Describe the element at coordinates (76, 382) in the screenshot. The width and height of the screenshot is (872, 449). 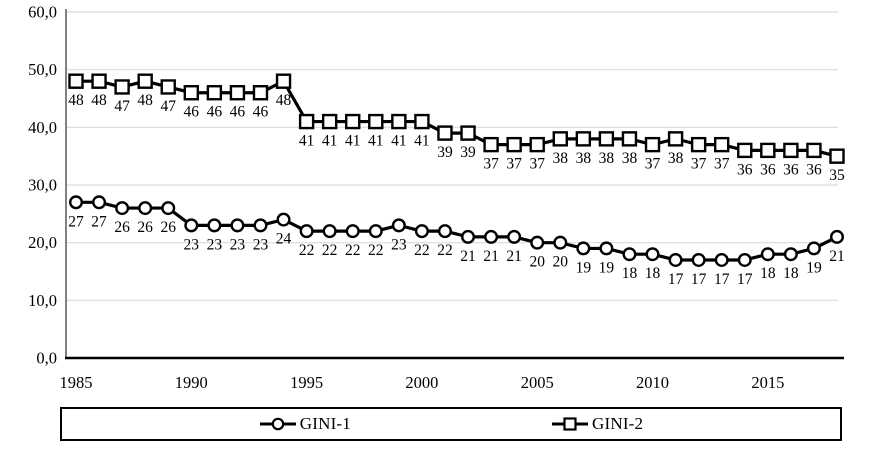
I see `x-tick-label: 1985` at that location.